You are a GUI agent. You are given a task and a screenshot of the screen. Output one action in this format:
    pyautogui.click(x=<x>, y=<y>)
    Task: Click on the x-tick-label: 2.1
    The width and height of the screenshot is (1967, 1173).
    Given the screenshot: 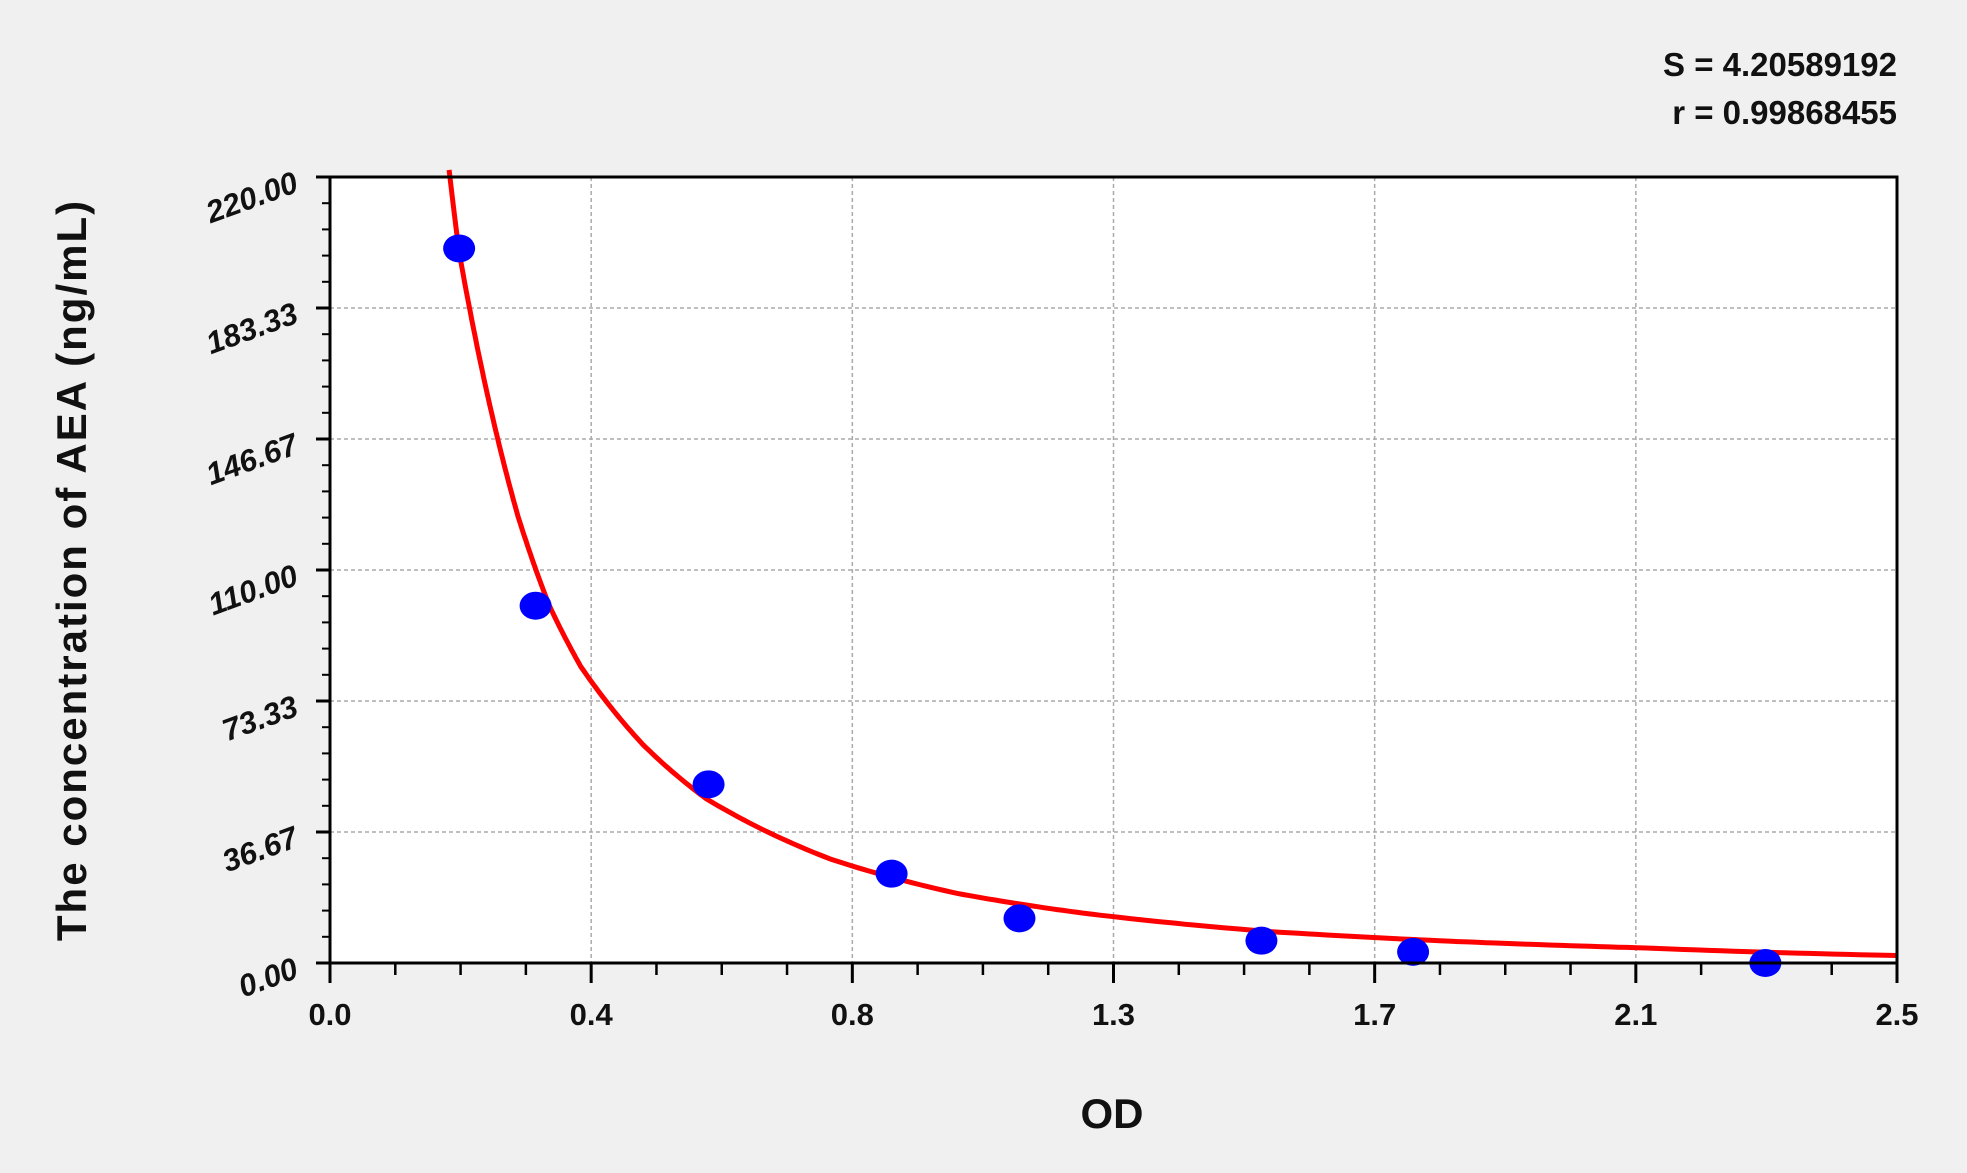 What is the action you would take?
    pyautogui.click(x=1635, y=1014)
    